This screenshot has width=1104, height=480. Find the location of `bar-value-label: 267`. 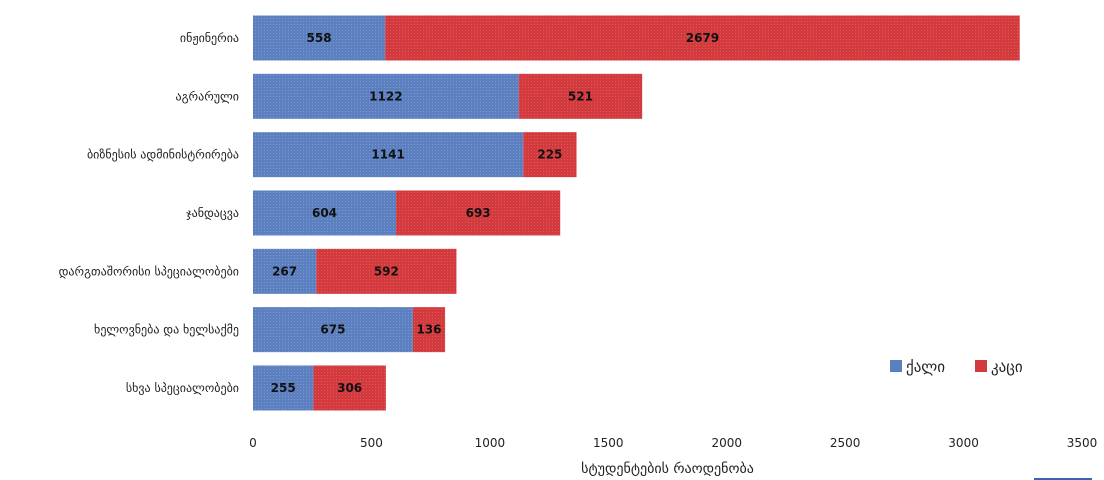

bar-value-label: 267 is located at coordinates (284, 271).